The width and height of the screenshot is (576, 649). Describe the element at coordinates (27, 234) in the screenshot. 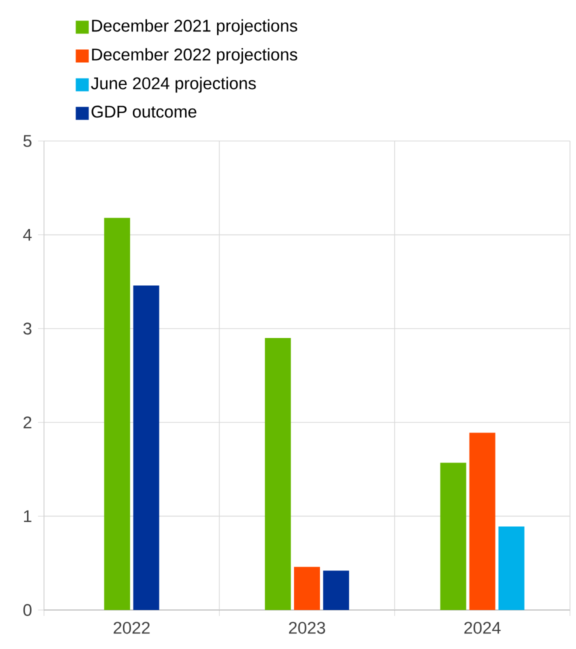

I see `y-tick-label: 4` at that location.